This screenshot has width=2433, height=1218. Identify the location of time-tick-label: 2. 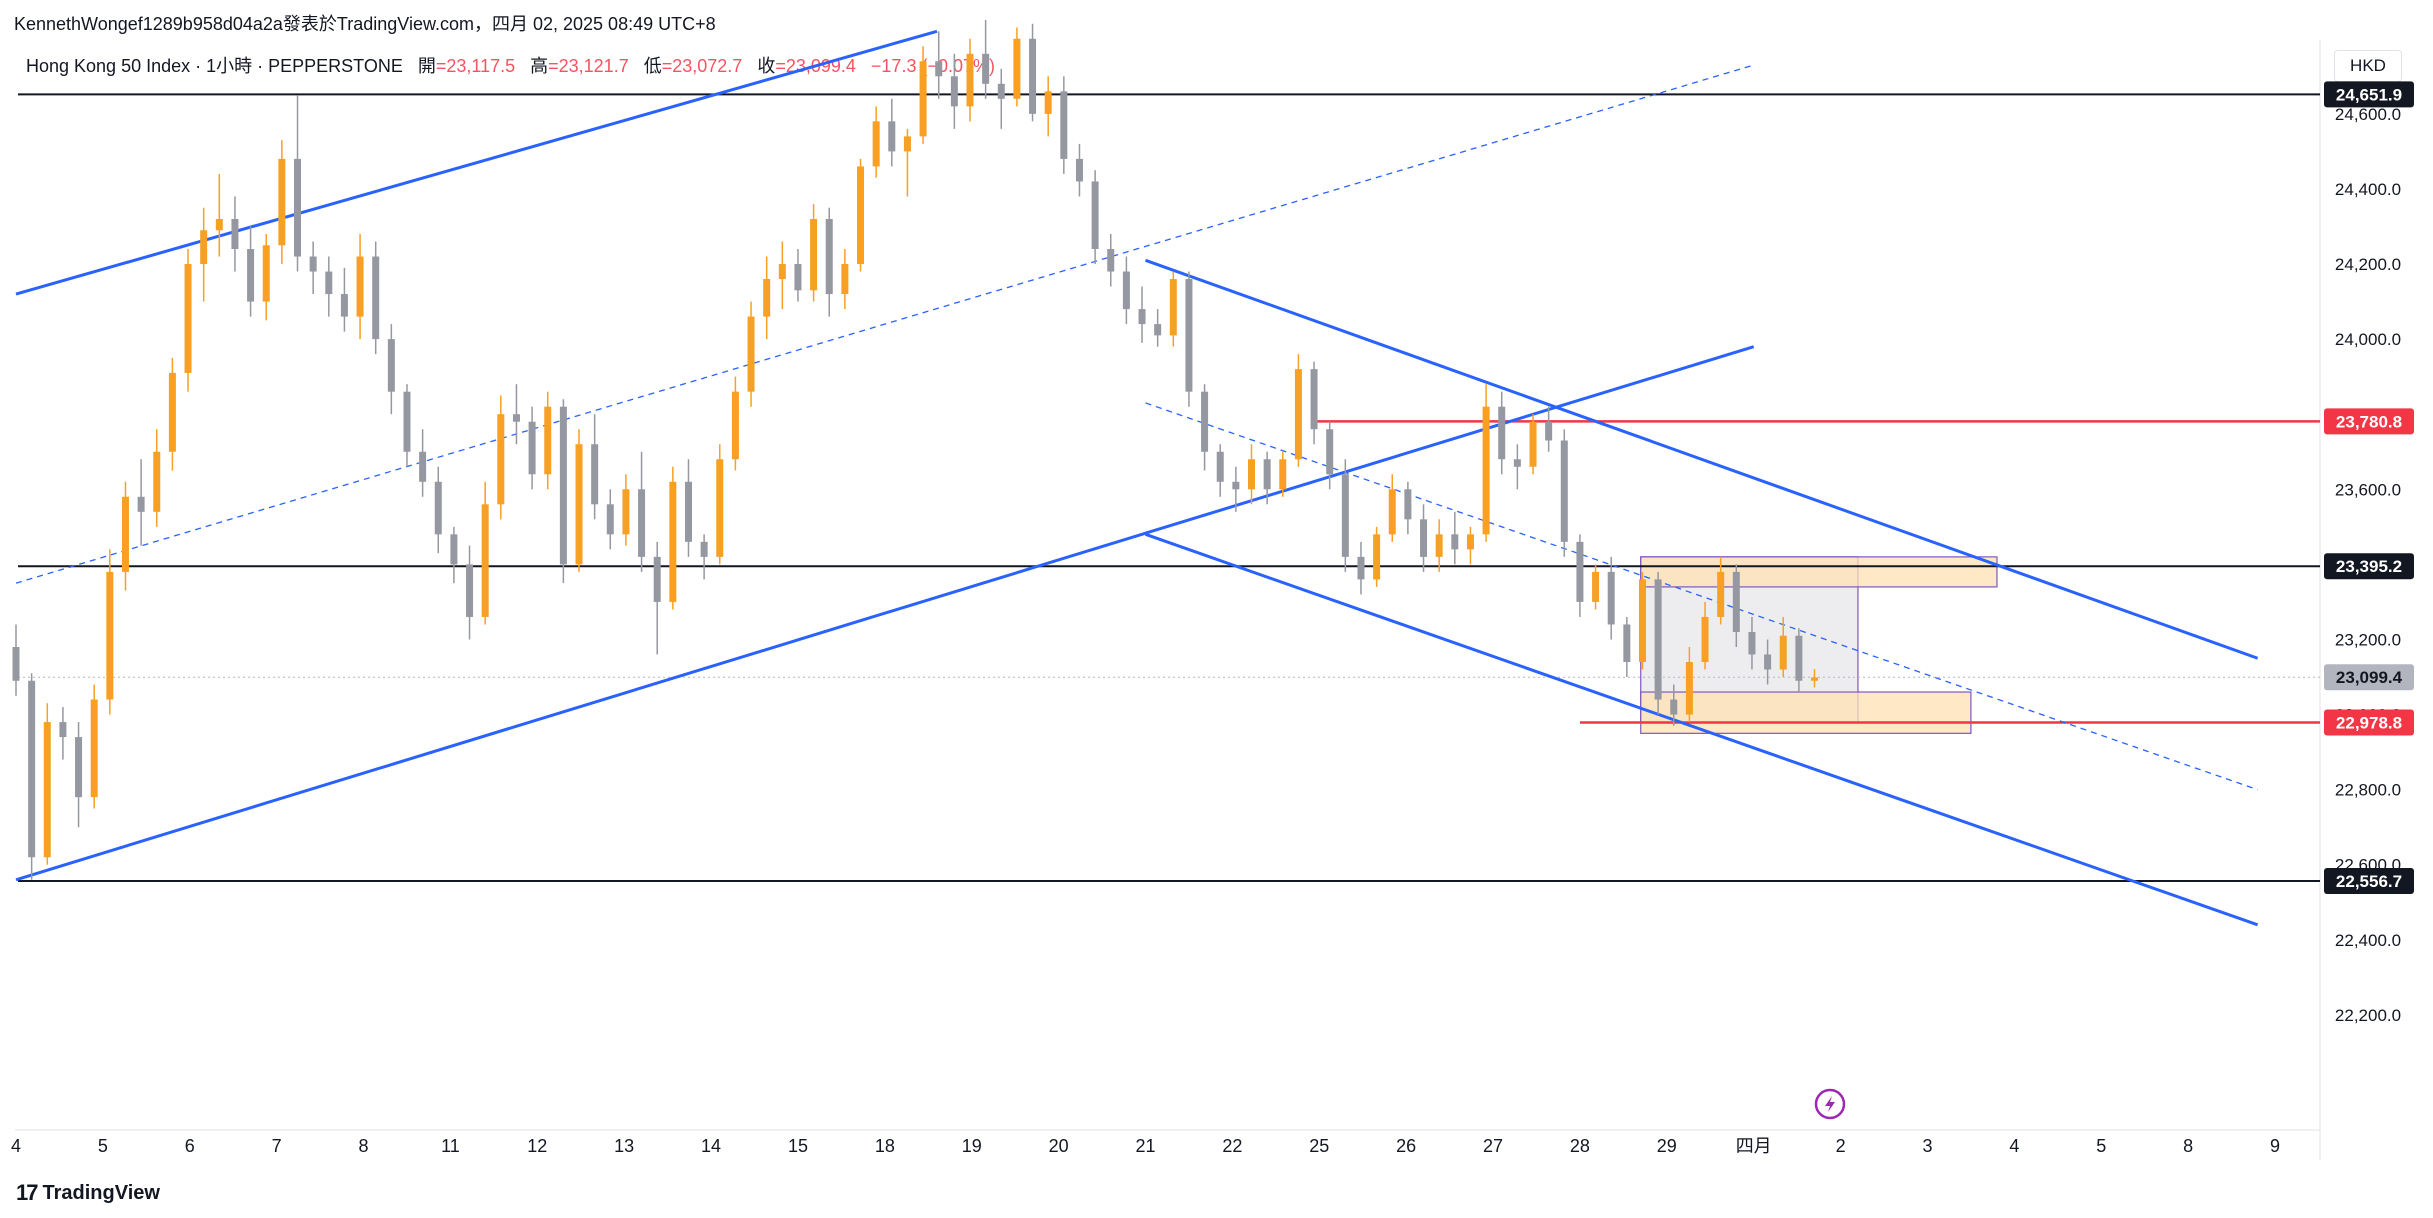
(1841, 1146).